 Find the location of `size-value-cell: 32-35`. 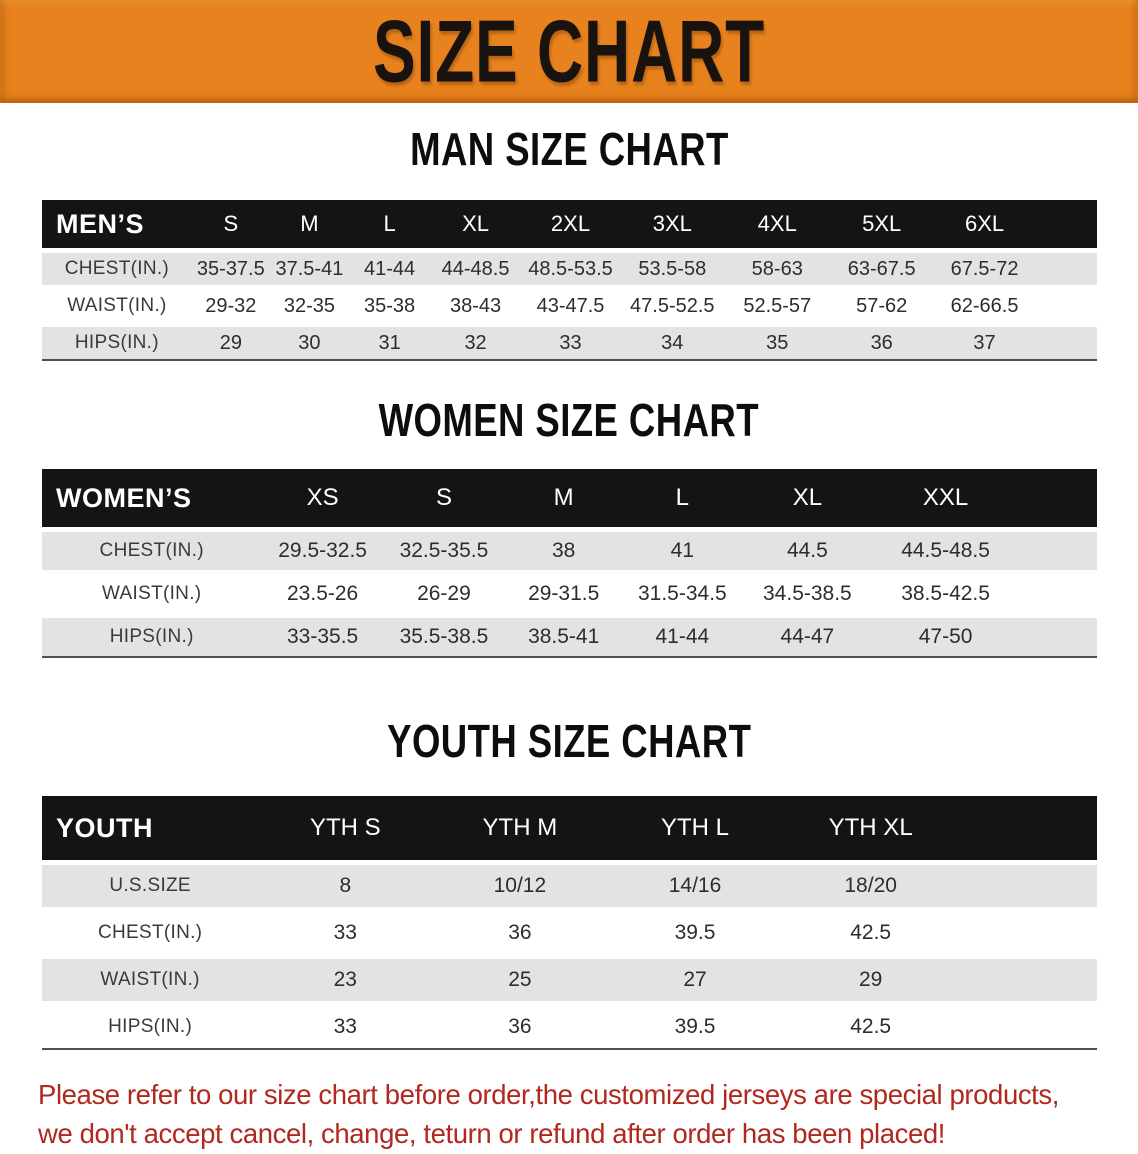

size-value-cell: 32-35 is located at coordinates (309, 305).